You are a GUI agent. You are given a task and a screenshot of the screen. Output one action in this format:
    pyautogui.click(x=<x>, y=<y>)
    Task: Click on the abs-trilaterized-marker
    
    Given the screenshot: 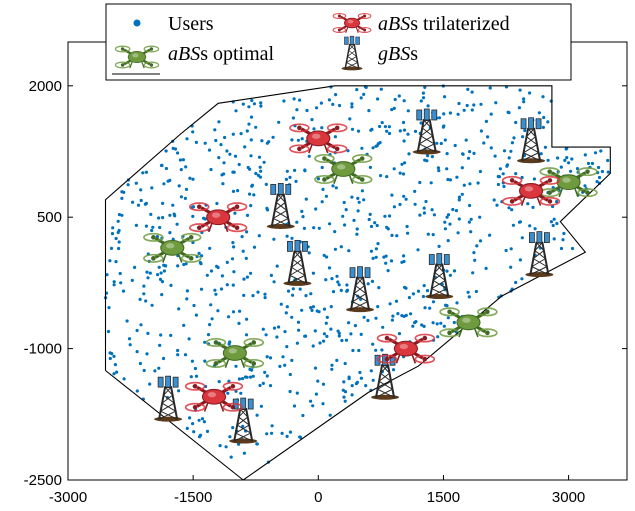 What is the action you would take?
    pyautogui.click(x=318, y=138)
    